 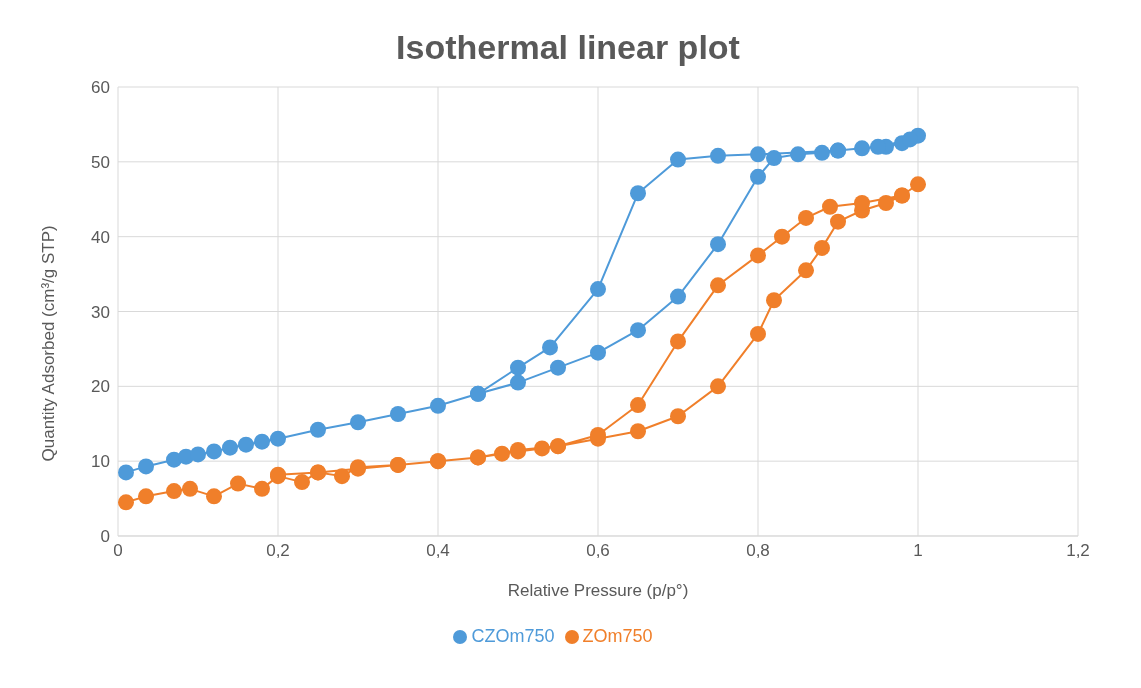 I want to click on y-tick-label: 20, so click(x=100, y=387).